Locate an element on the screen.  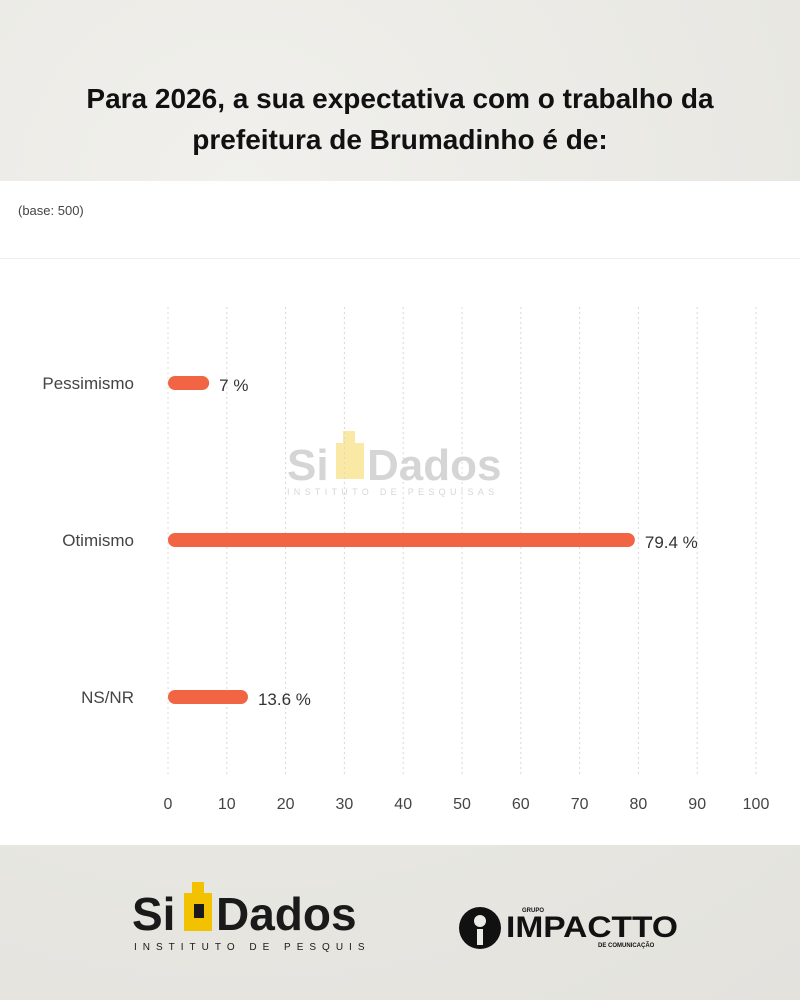
impactto-tagline: DE COMUNICAÇÃO is located at coordinates (626, 945).